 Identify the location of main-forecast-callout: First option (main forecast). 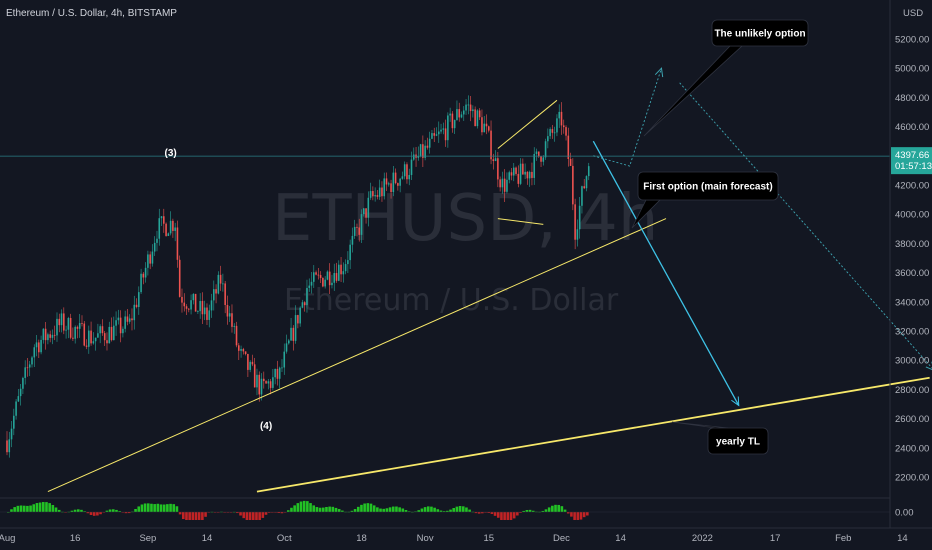
(707, 187).